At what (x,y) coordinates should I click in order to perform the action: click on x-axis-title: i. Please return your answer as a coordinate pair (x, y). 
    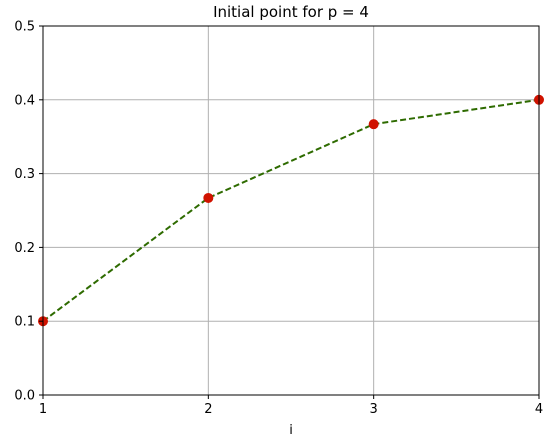
    Looking at the image, I should click on (291, 430).